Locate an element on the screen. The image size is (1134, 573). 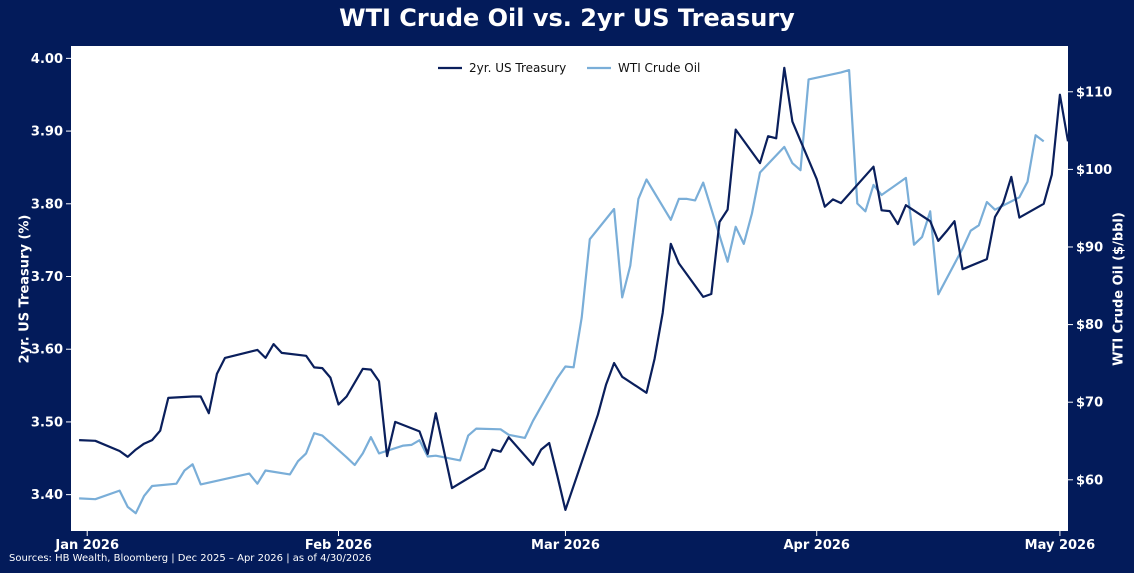
legend-label-oil: WTI Crude Oil is located at coordinates (659, 68).